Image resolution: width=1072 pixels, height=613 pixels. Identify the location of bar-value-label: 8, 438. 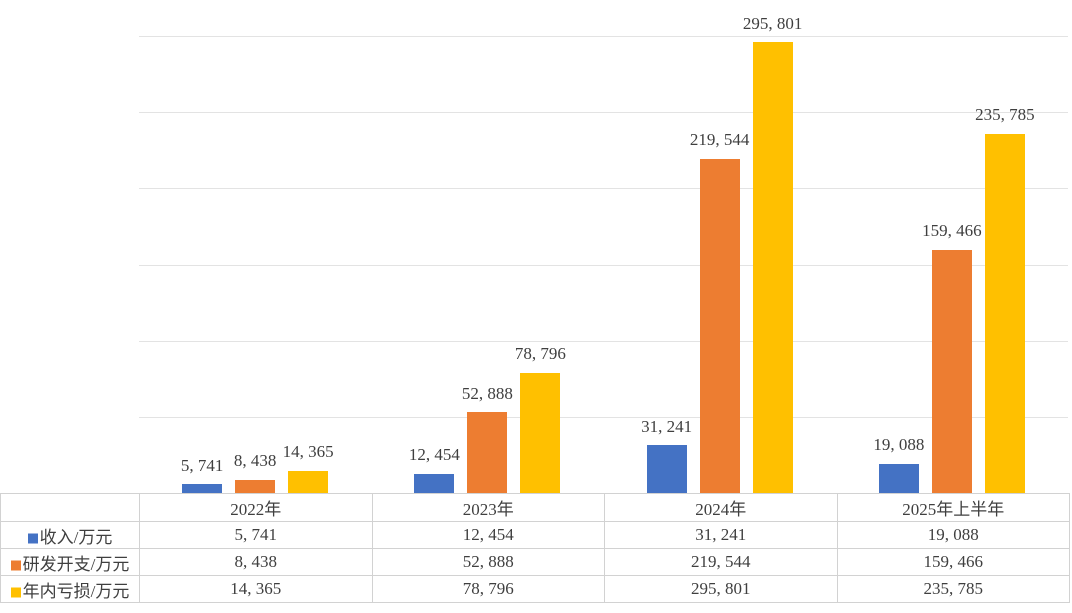
(255, 461).